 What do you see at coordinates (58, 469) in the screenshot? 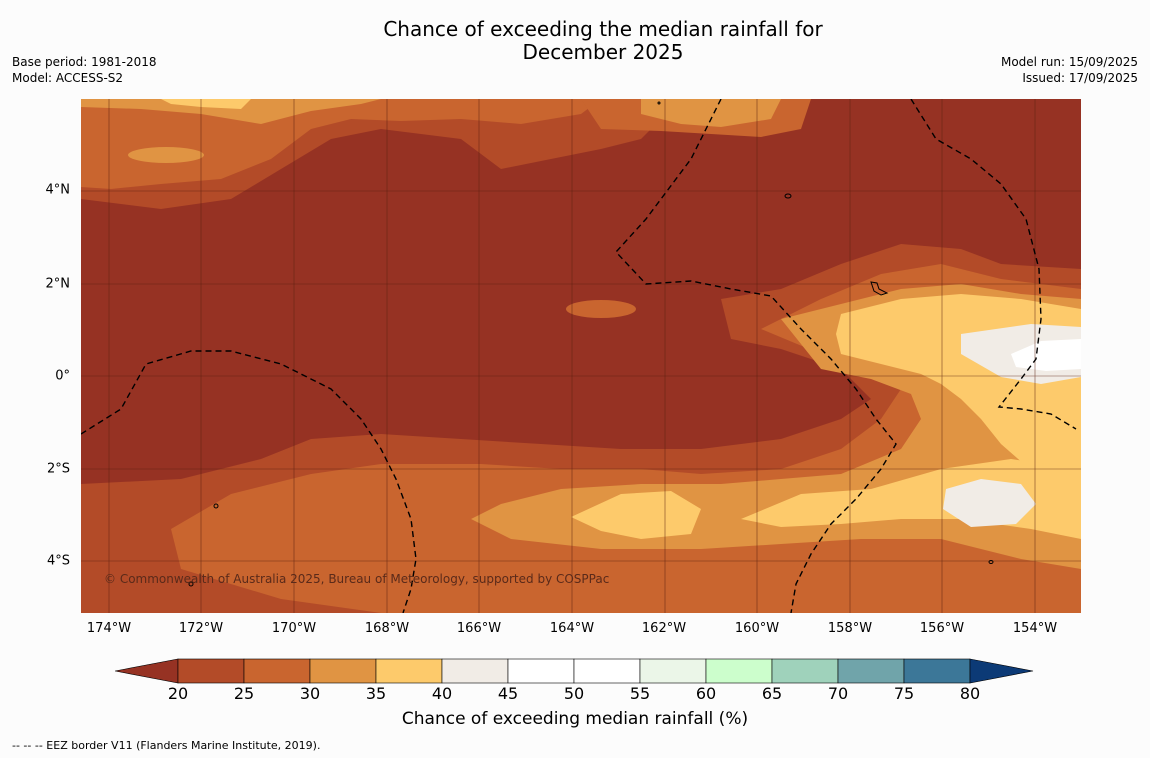
I see `lat-label-2s: 2°S` at bounding box center [58, 469].